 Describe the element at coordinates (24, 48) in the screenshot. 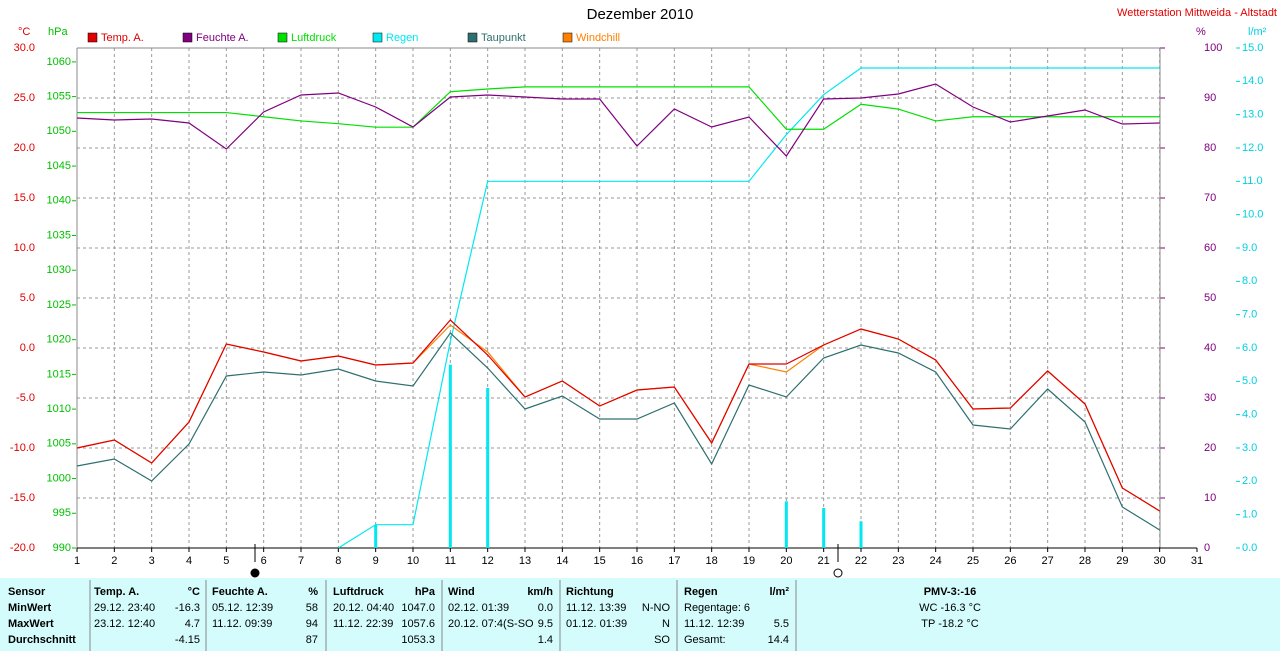

I see `y-tick-label: 30.0` at that location.